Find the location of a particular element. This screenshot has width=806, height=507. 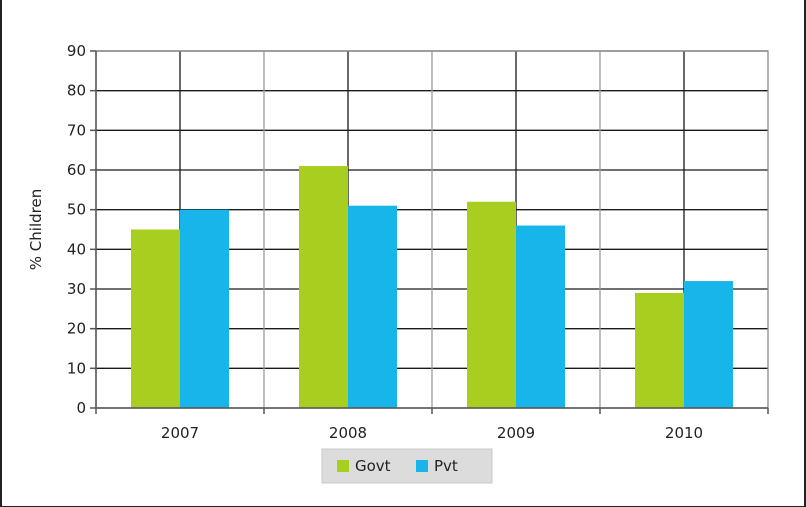

bar-pvt-2008 is located at coordinates (372, 306).